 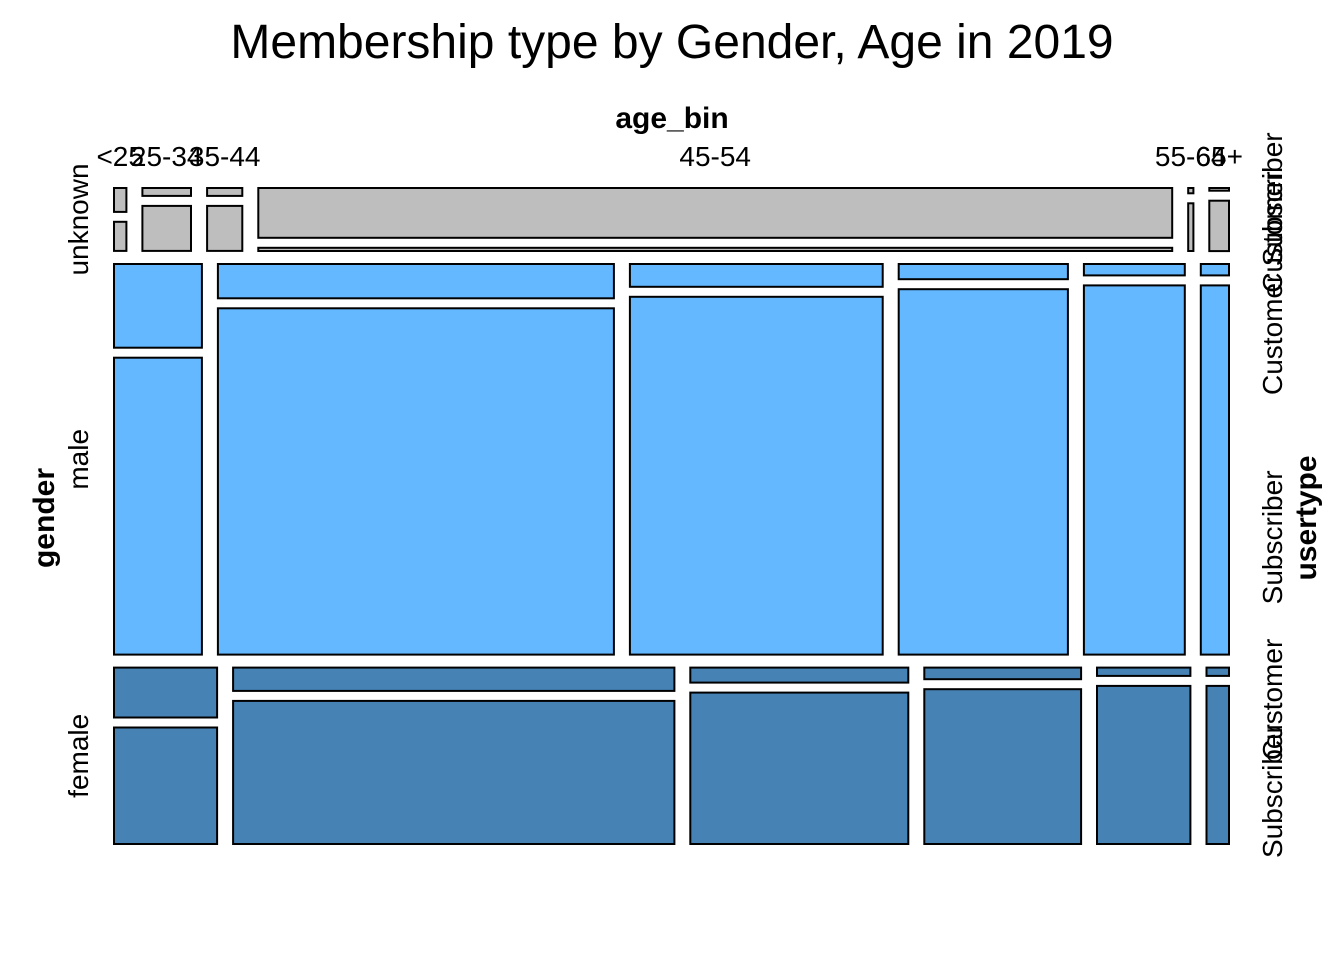 What do you see at coordinates (756, 475) in the screenshot?
I see `tile-male-35-44-subscriber` at bounding box center [756, 475].